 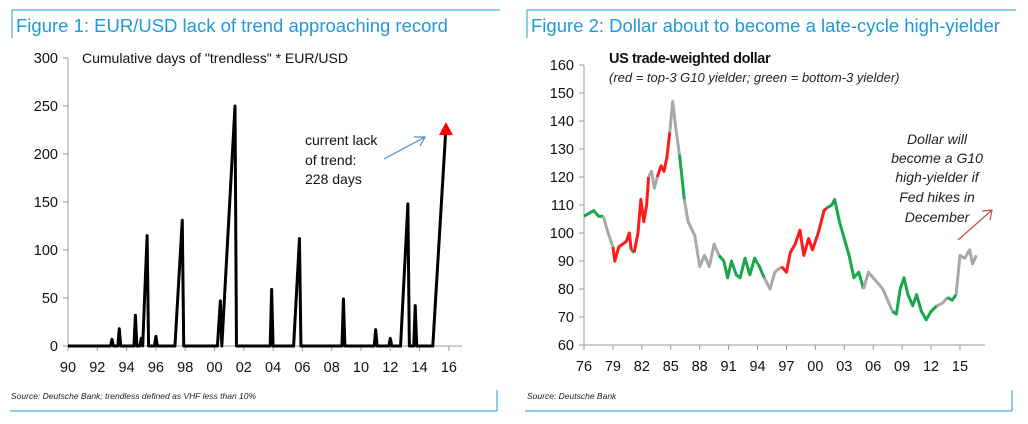 What do you see at coordinates (700, 367) in the screenshot?
I see `x-tick-label: 88` at bounding box center [700, 367].